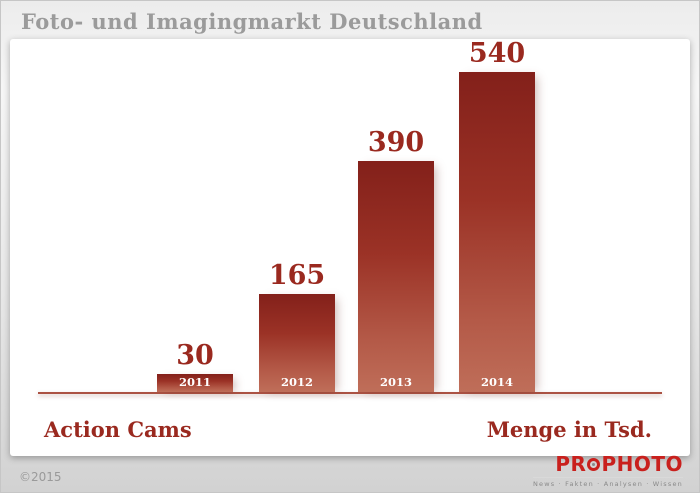 This screenshot has height=493, width=700. I want to click on bar-2014: 2014, so click(497, 232).